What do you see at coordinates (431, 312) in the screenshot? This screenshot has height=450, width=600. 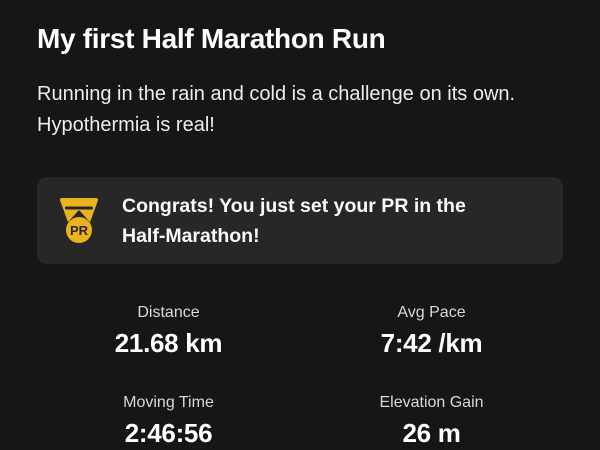 I see `stat-avg-pace-label: Avg Pace` at bounding box center [431, 312].